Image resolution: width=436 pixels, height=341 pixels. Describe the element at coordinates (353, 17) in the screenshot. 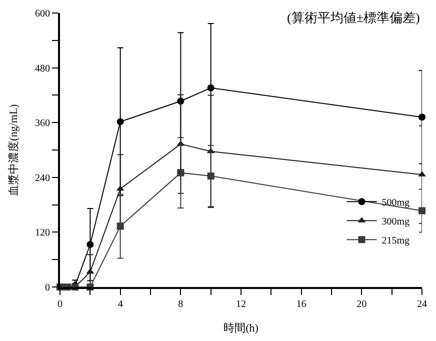

I see `annotation: (算術平均値±標準偏差)` at that location.